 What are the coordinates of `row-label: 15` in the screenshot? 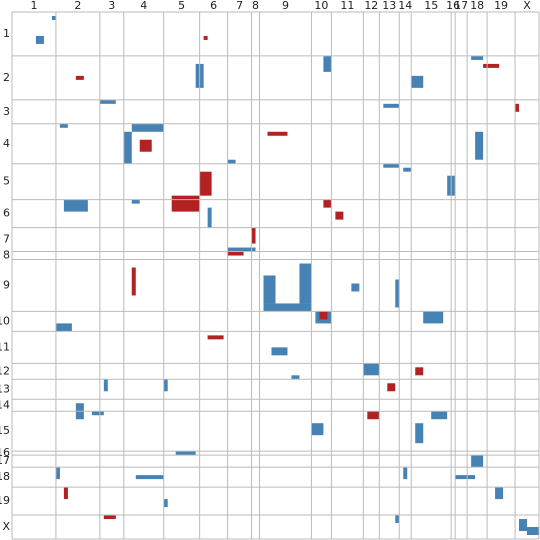 It's located at (5, 430).